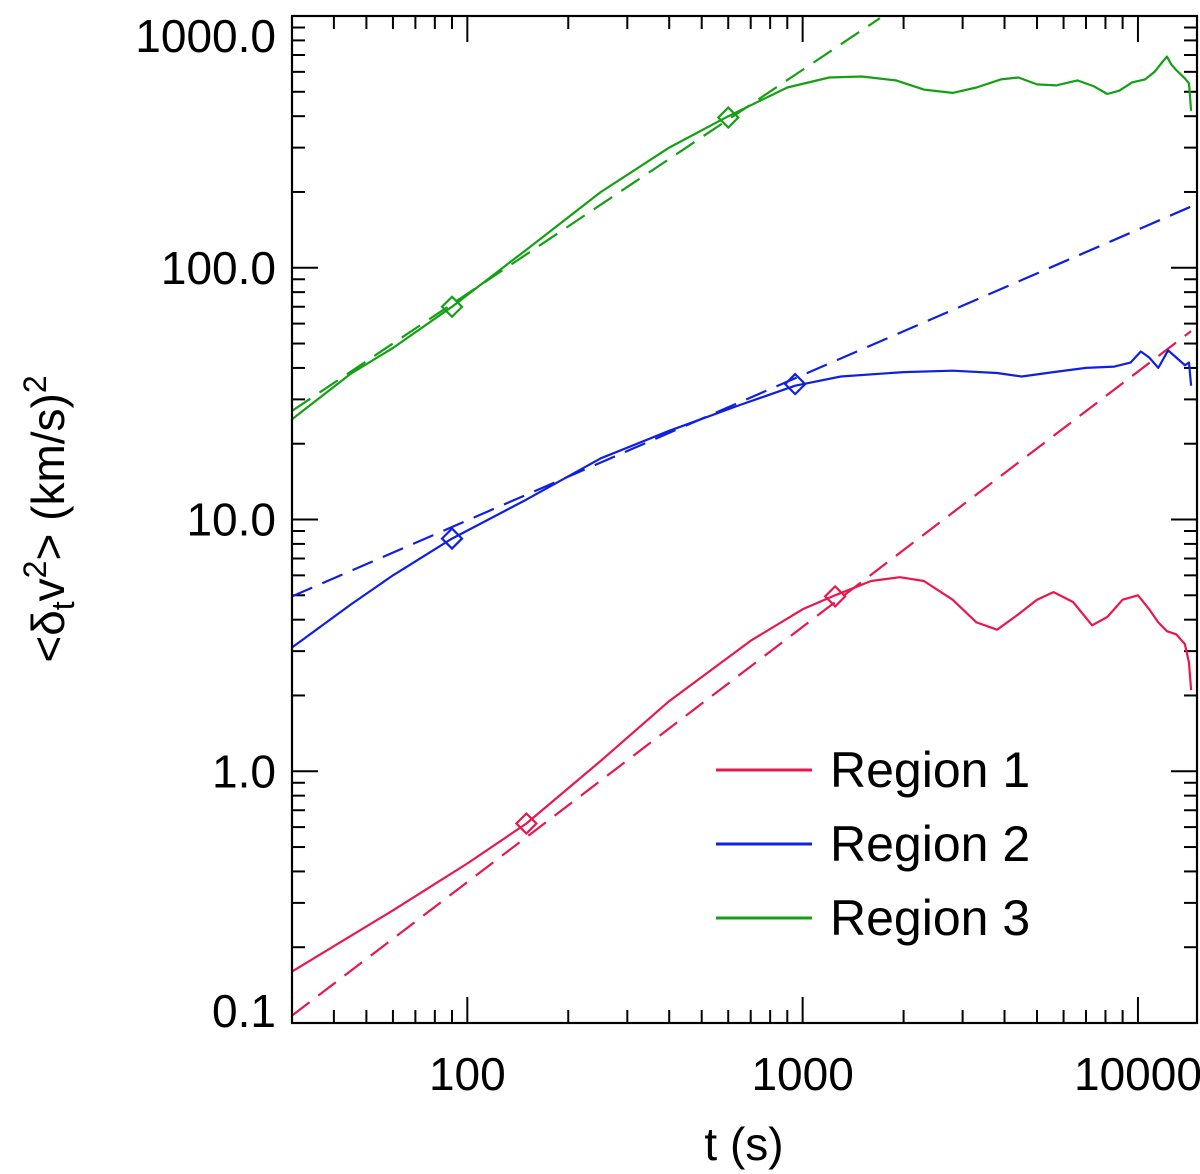 The width and height of the screenshot is (1200, 1174). Describe the element at coordinates (930, 770) in the screenshot. I see `legend-label-region-1: Region 1` at that location.